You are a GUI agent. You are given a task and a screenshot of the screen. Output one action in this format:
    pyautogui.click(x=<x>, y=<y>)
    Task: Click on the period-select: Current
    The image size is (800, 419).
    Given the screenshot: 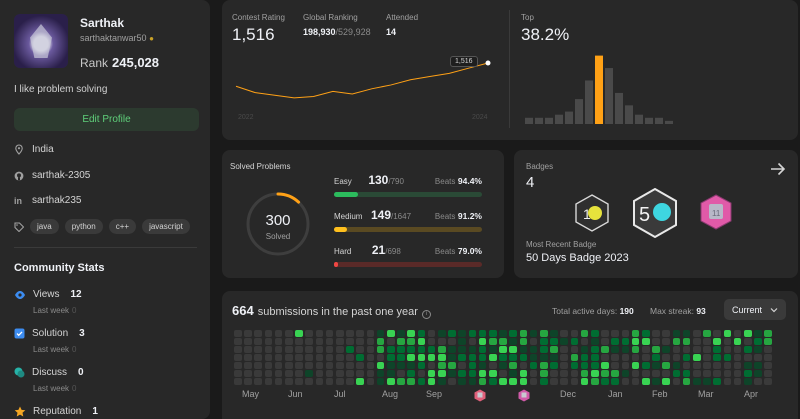 What is the action you would take?
    pyautogui.click(x=755, y=309)
    